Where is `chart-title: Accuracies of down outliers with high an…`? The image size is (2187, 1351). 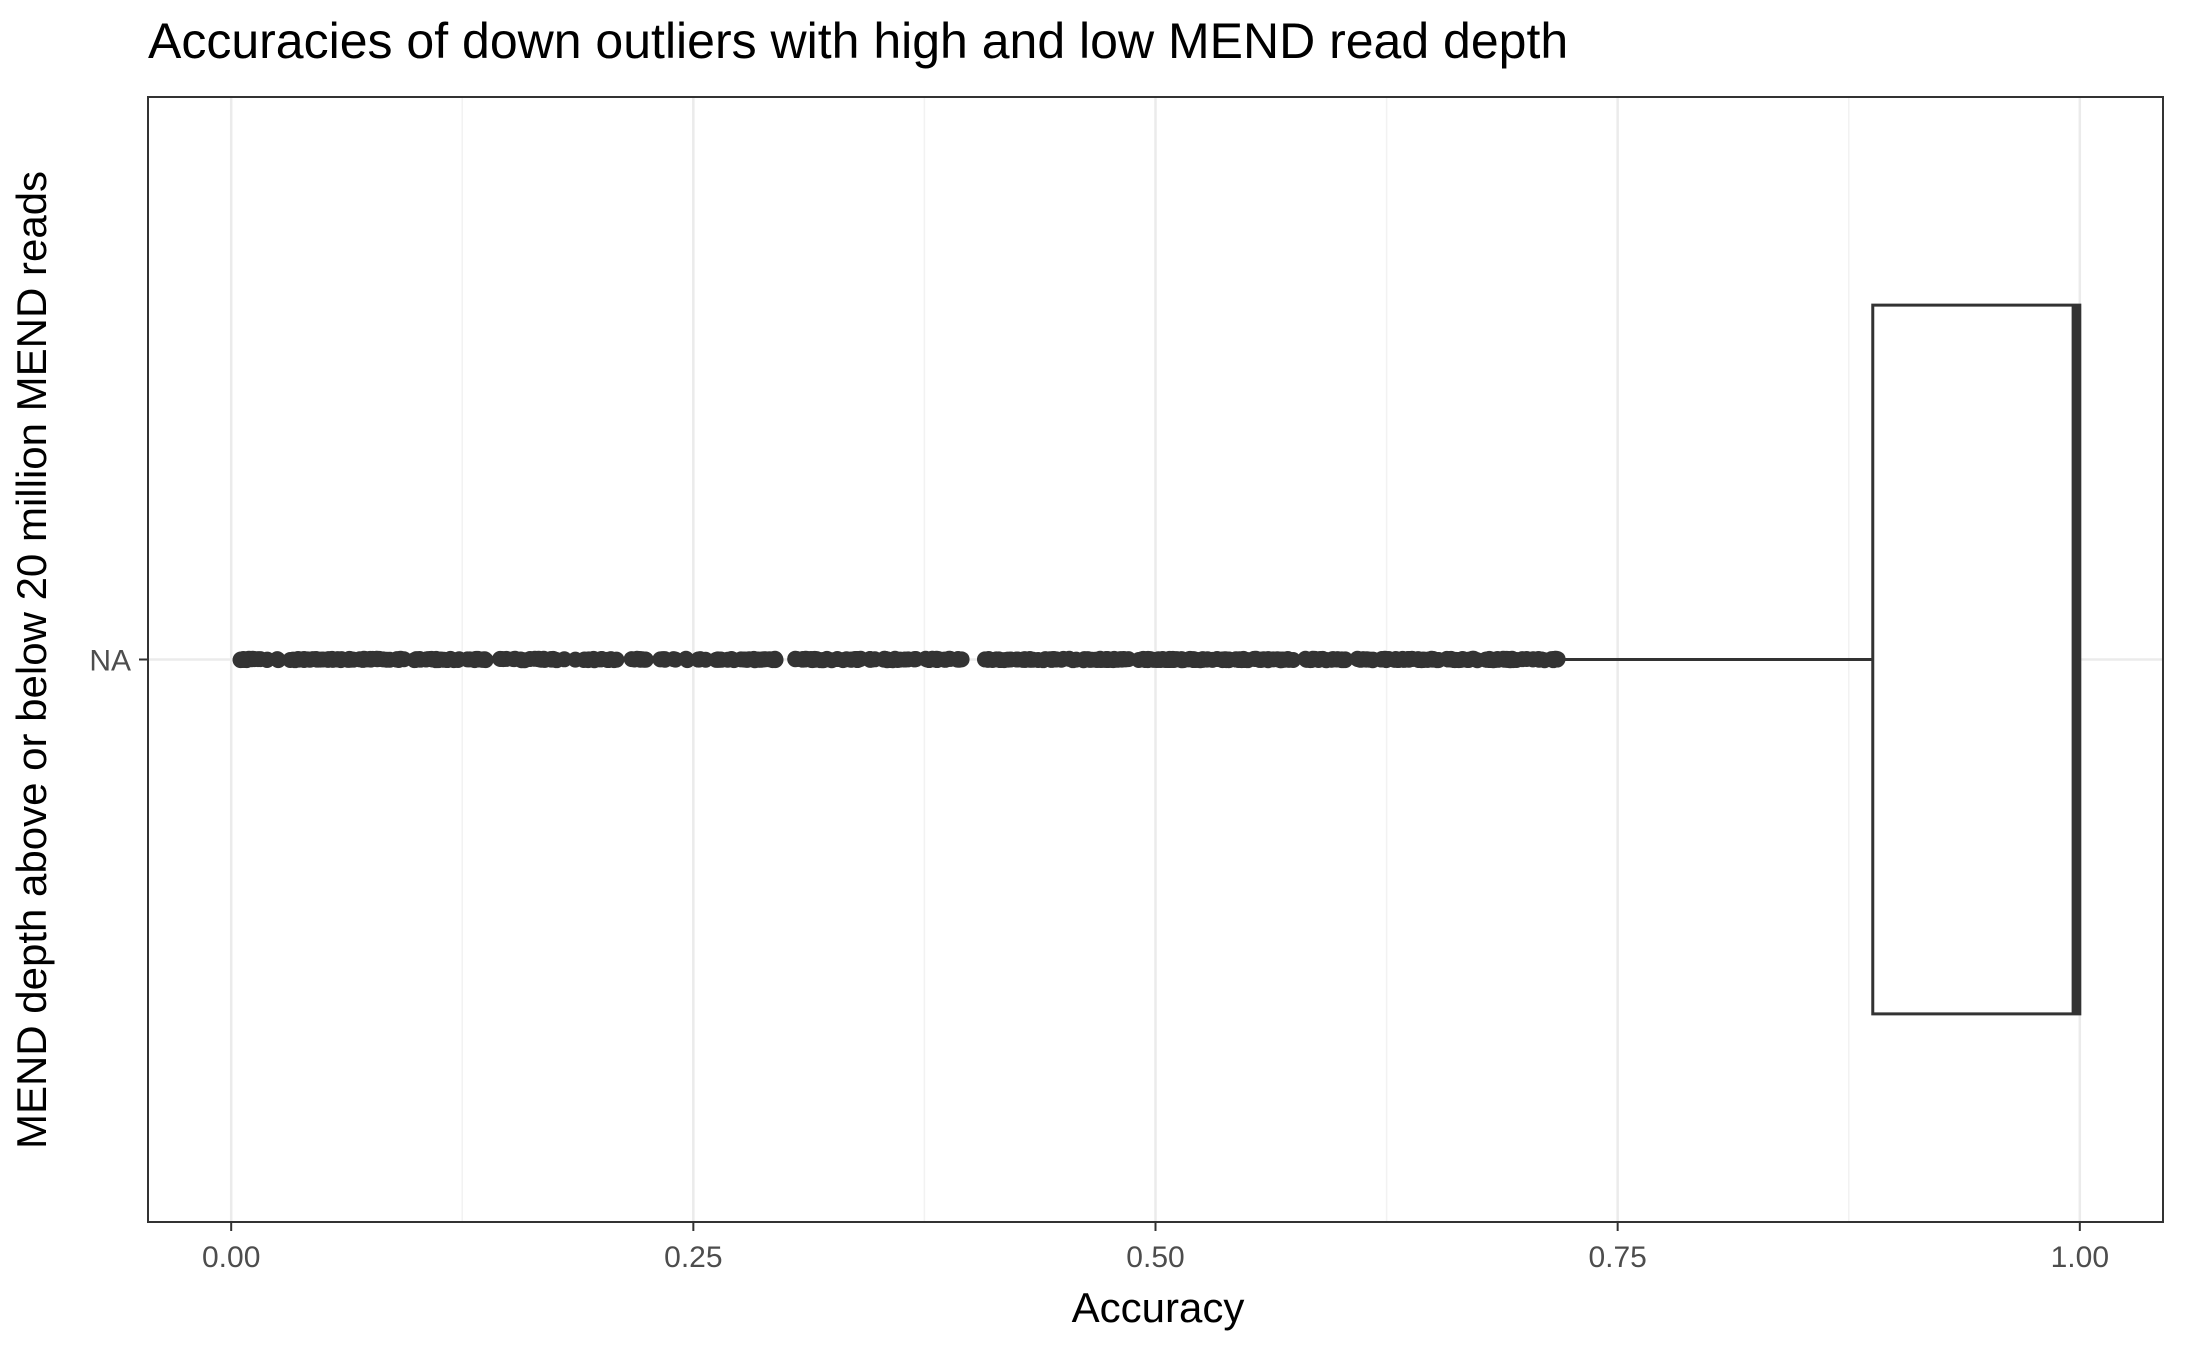 chart-title: Accuracies of down outliers with high an… is located at coordinates (858, 41).